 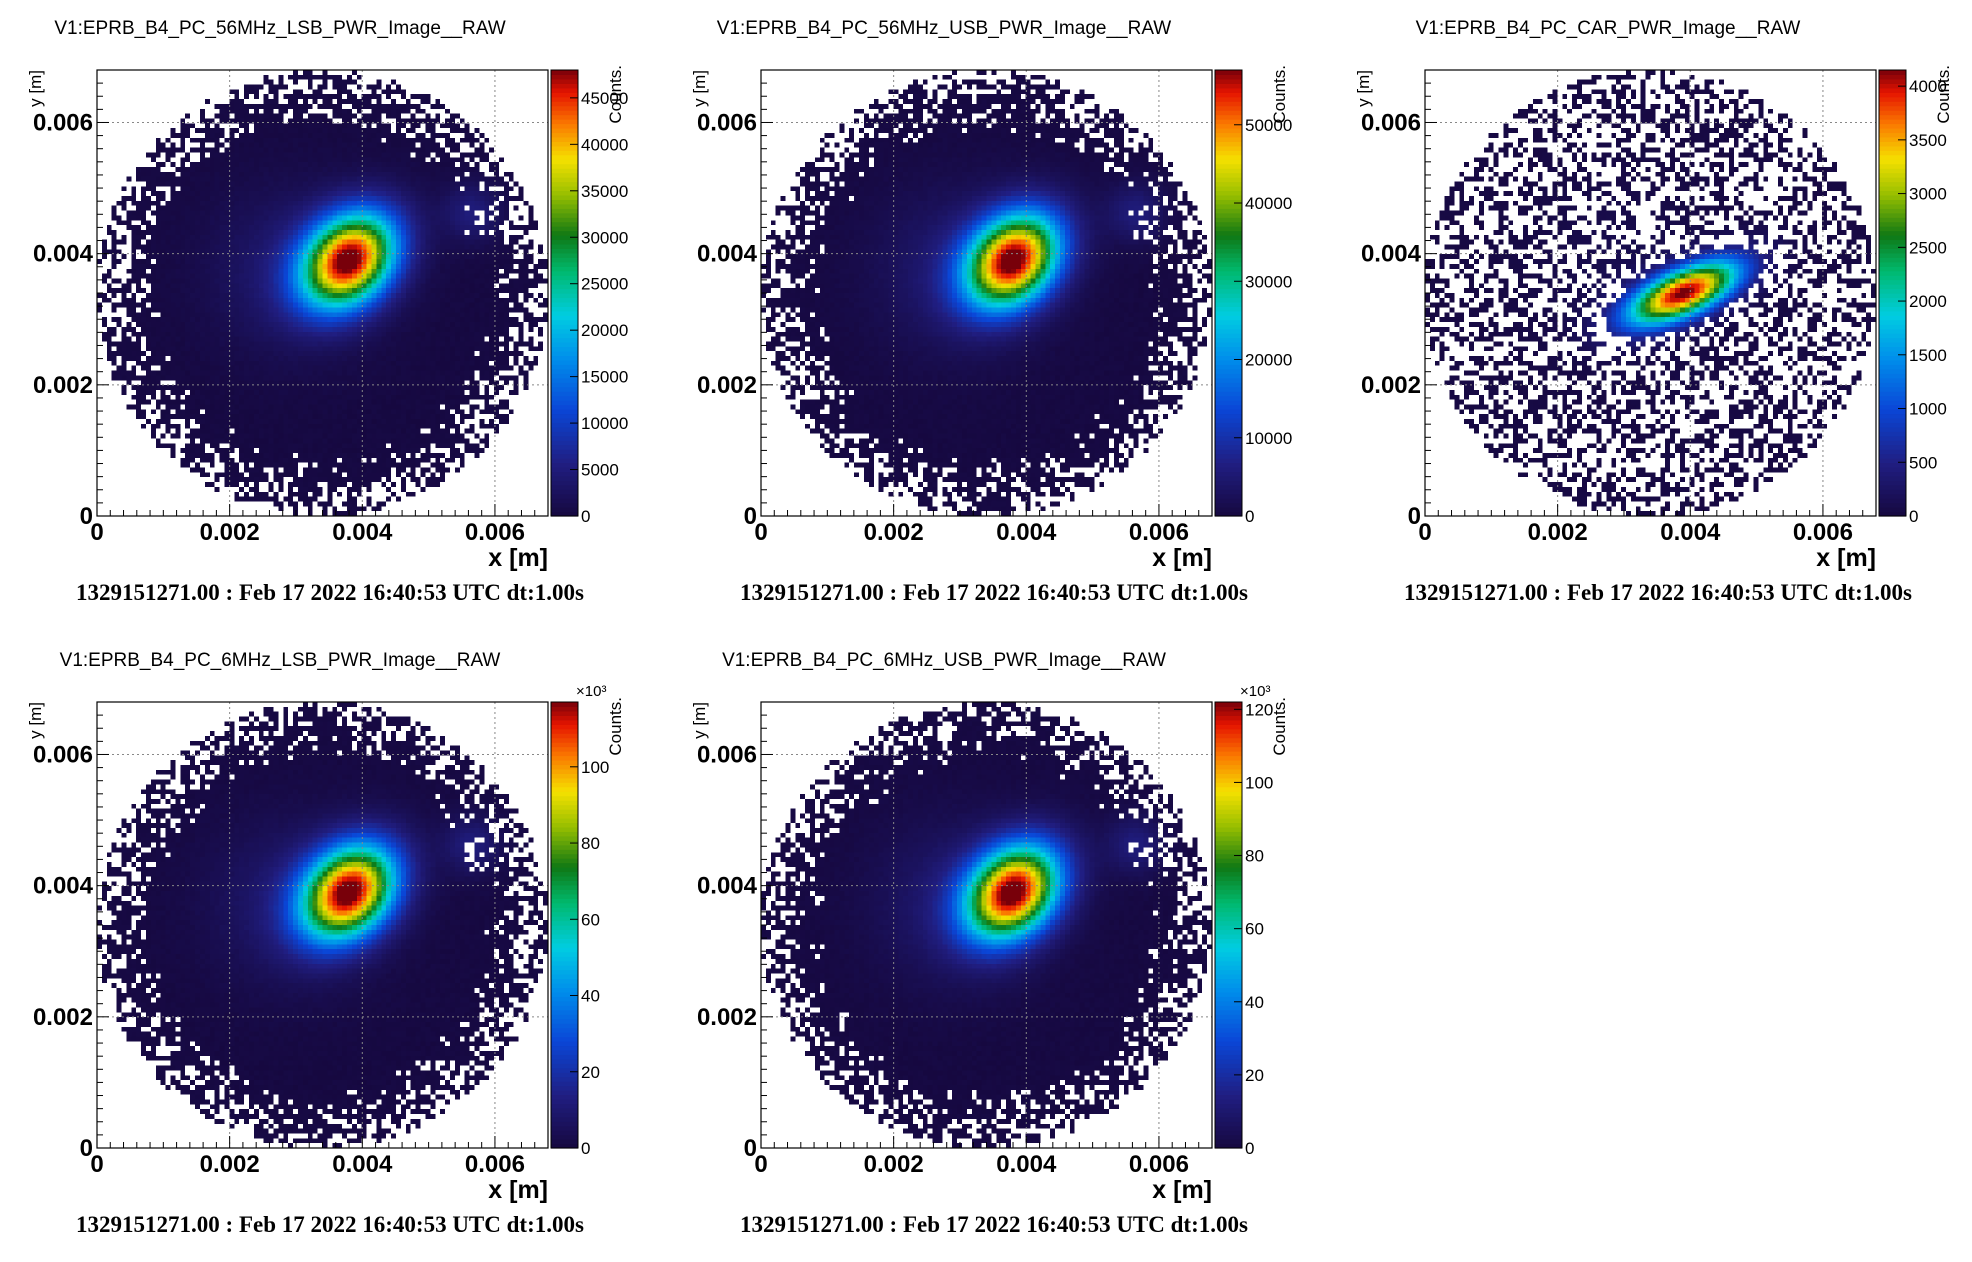 I want to click on chart-title: V1:EPRB_B4_PC_56MHz_LSB_PWR_Image__RAW, so click(x=280, y=28).